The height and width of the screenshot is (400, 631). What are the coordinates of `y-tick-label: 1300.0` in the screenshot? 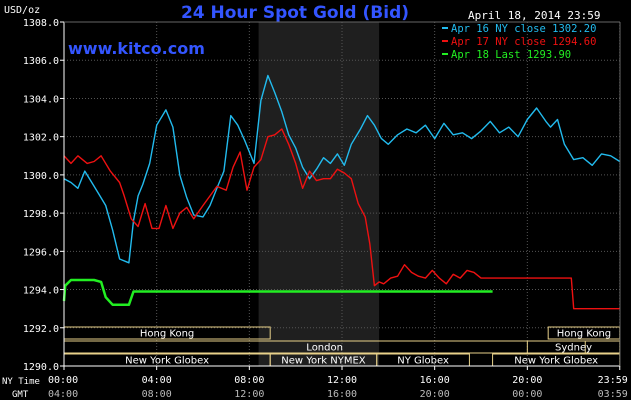 It's located at (41, 176).